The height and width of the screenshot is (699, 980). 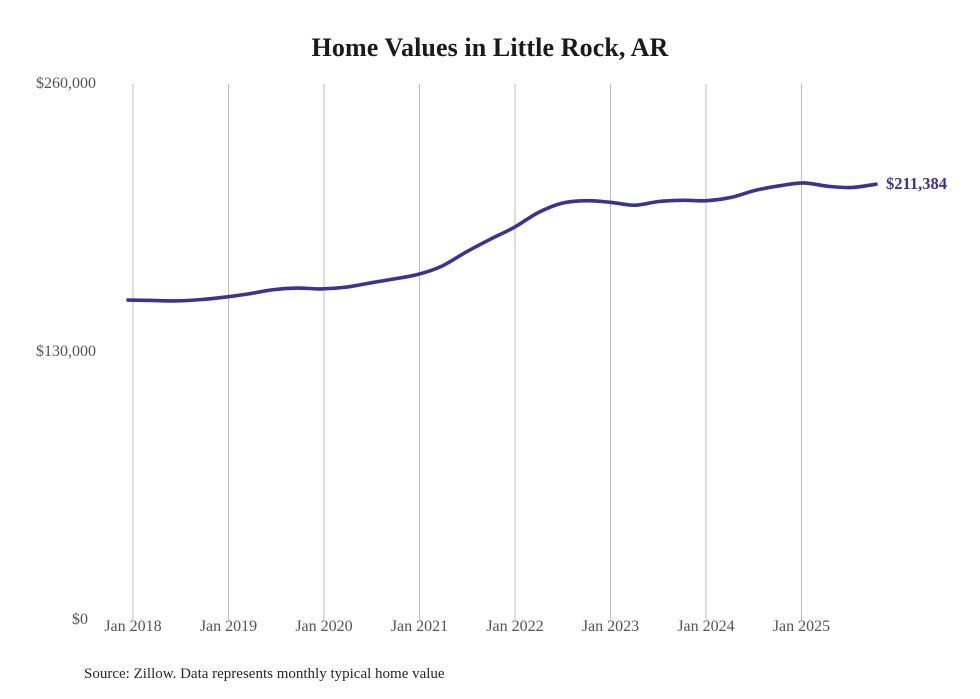 I want to click on x-axis-tick-jan-2018: Jan 2018, so click(x=133, y=626).